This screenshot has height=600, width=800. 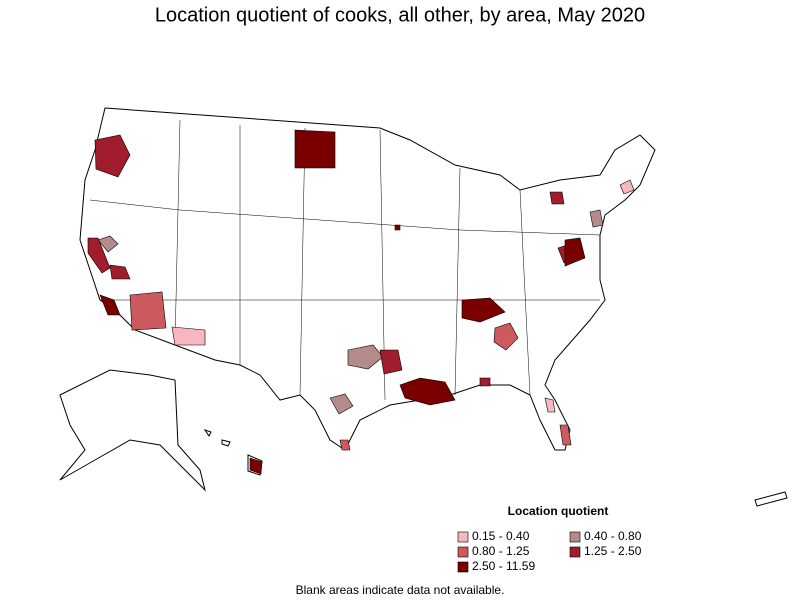 What do you see at coordinates (132, 430) in the screenshot?
I see `alaska` at bounding box center [132, 430].